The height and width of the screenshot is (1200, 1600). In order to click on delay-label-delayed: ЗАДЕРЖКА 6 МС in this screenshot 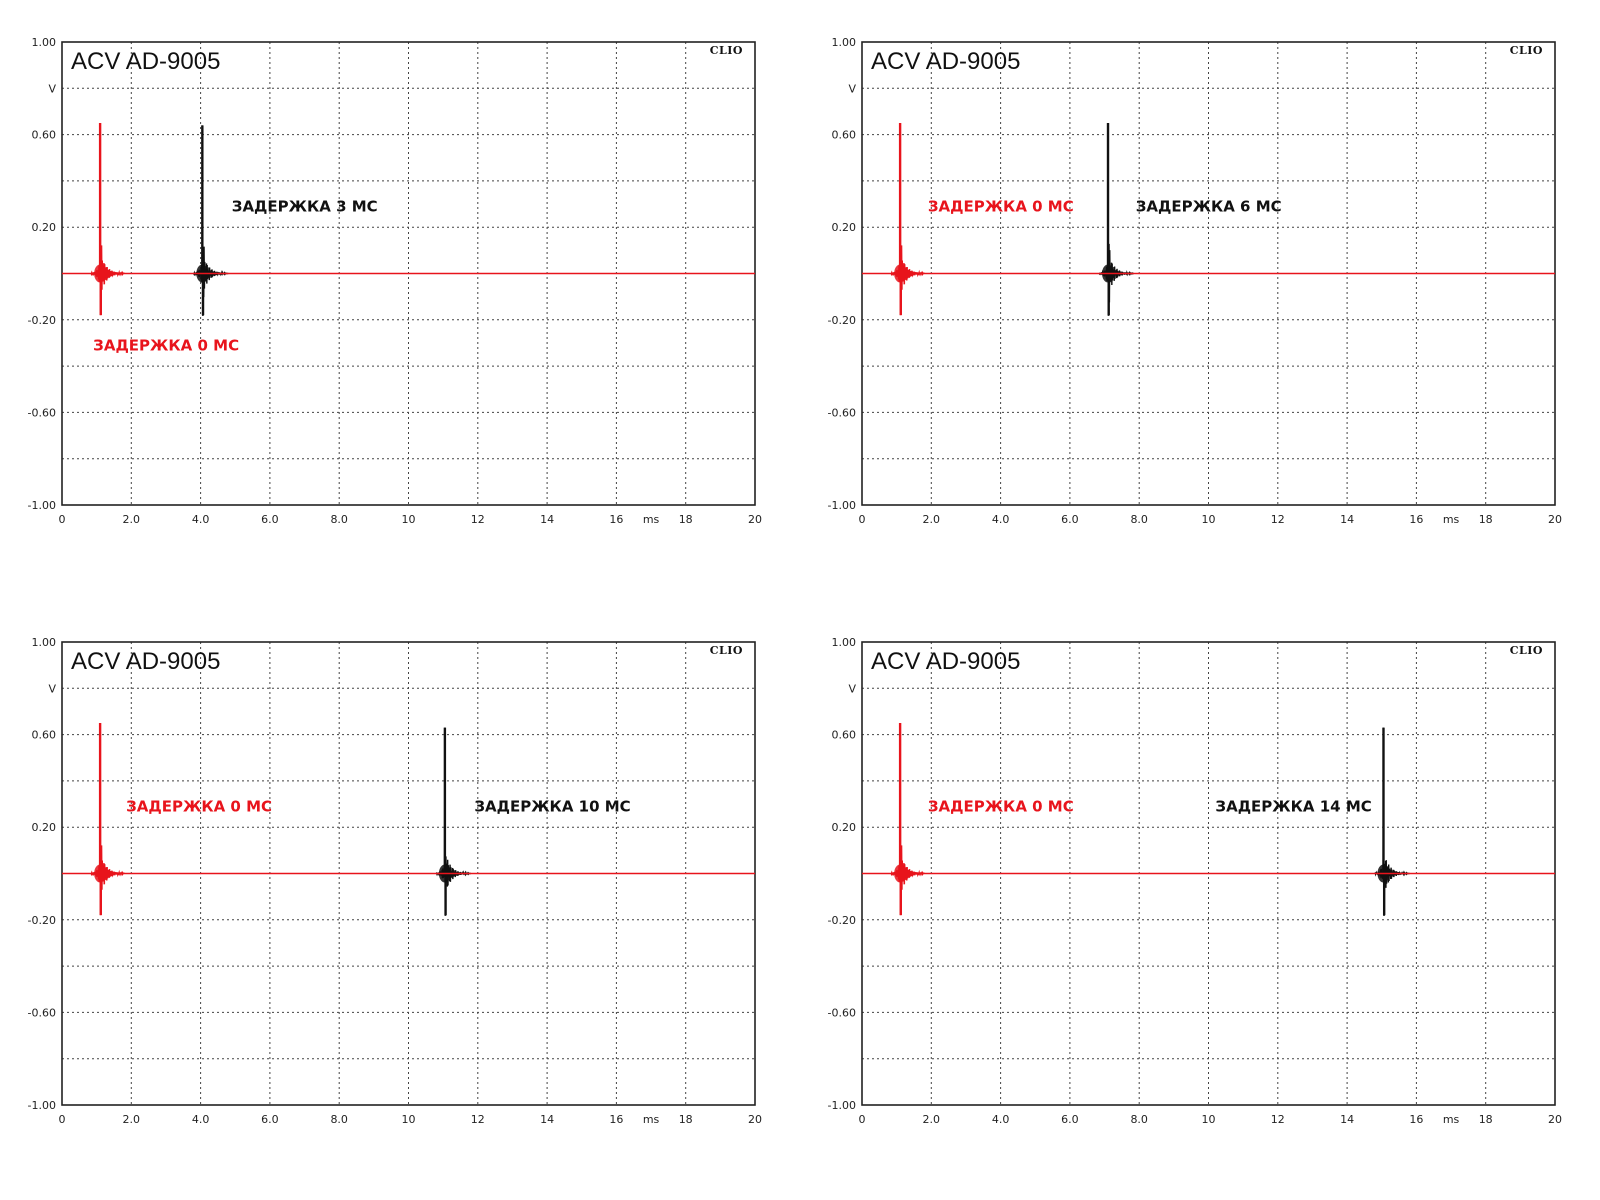, I will do `click(1209, 206)`.